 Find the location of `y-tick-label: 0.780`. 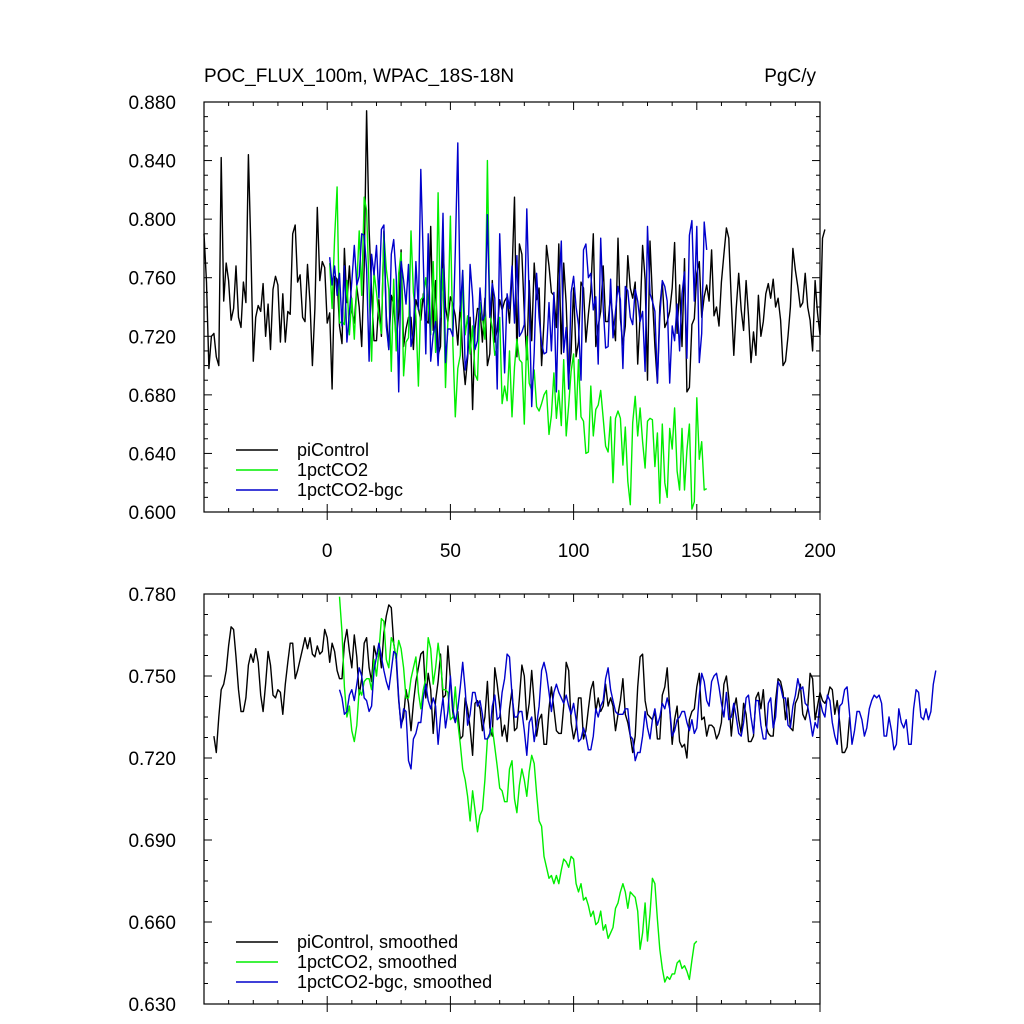

y-tick-label: 0.780 is located at coordinates (152, 595).